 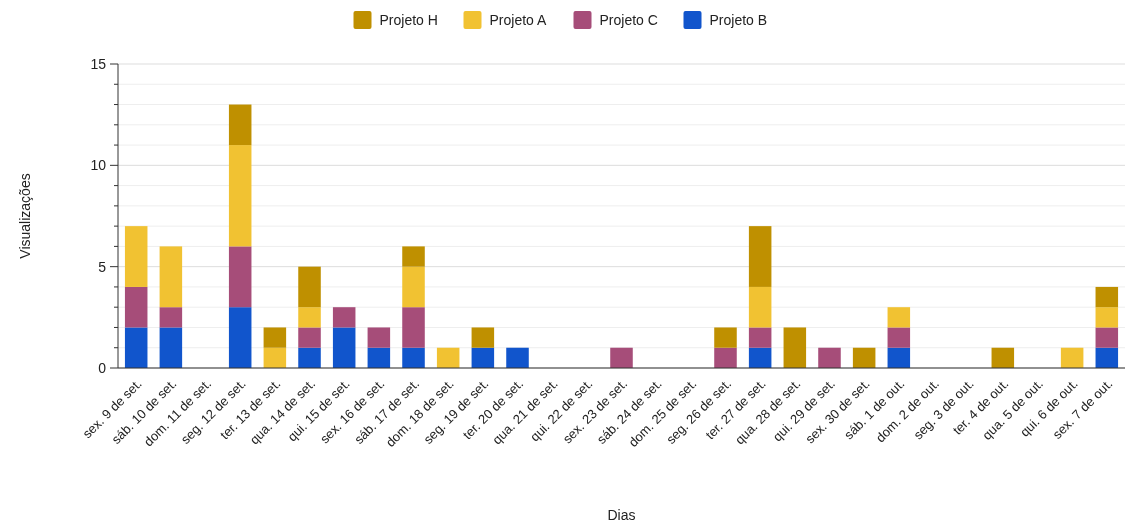 What do you see at coordinates (738, 19) in the screenshot?
I see `legend-label: Projeto B` at bounding box center [738, 19].